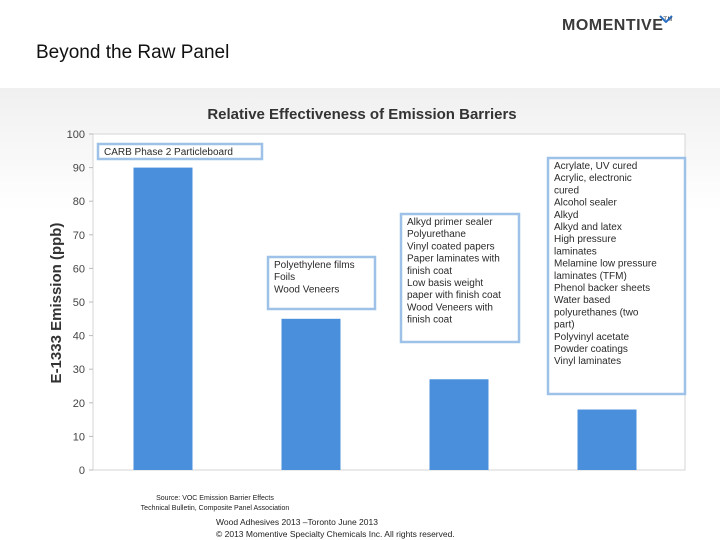  Describe the element at coordinates (79, 437) in the screenshot. I see `y-tick-label: 10` at that location.